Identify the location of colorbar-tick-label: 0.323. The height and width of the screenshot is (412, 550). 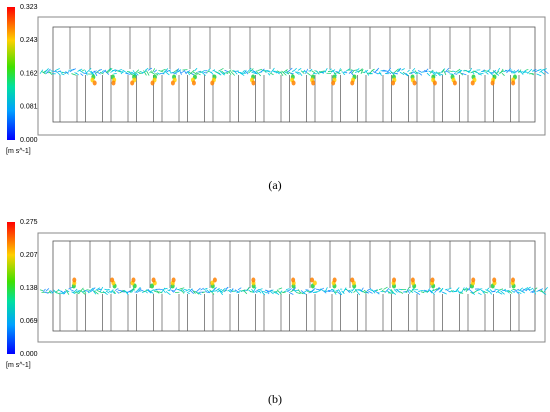
(29, 7).